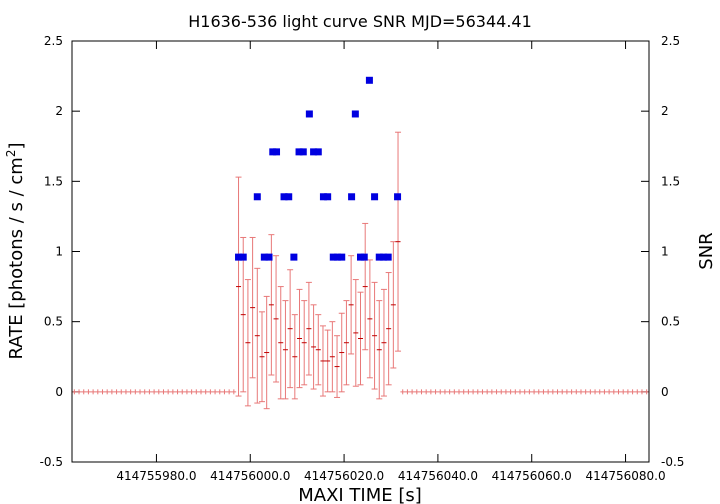 The width and height of the screenshot is (720, 504). I want to click on x-axis-title: MAXI TIME [s], so click(360, 494).